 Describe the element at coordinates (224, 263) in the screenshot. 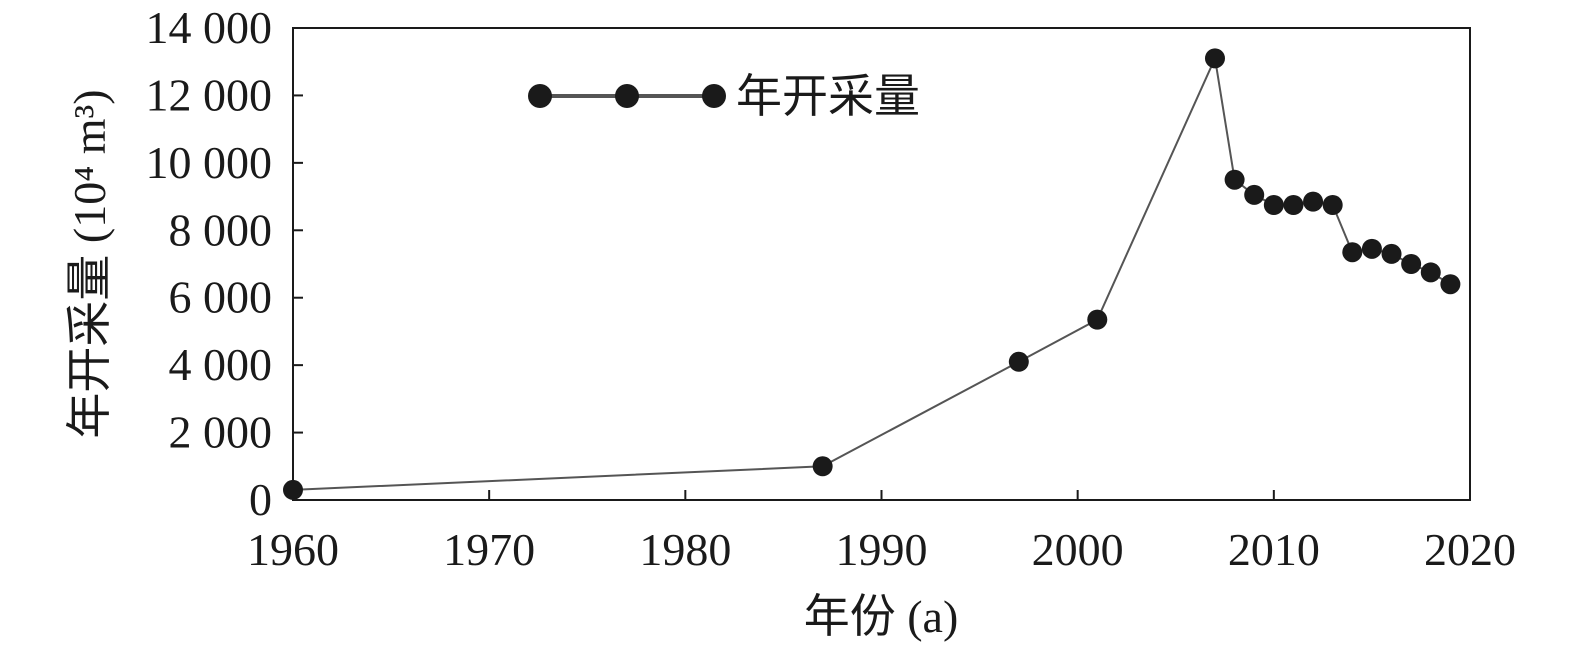

I see `y-axis-ticks: 0 2 000 4 000 6 000 8 000 10 000 12 000 14 000` at that location.